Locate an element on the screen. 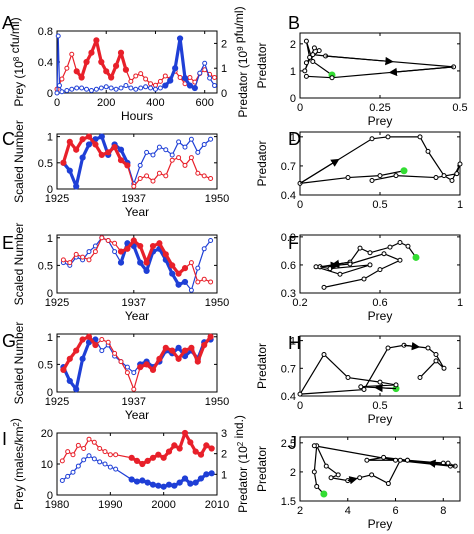  x-tick-label: 1937 is located at coordinates (134, 199).